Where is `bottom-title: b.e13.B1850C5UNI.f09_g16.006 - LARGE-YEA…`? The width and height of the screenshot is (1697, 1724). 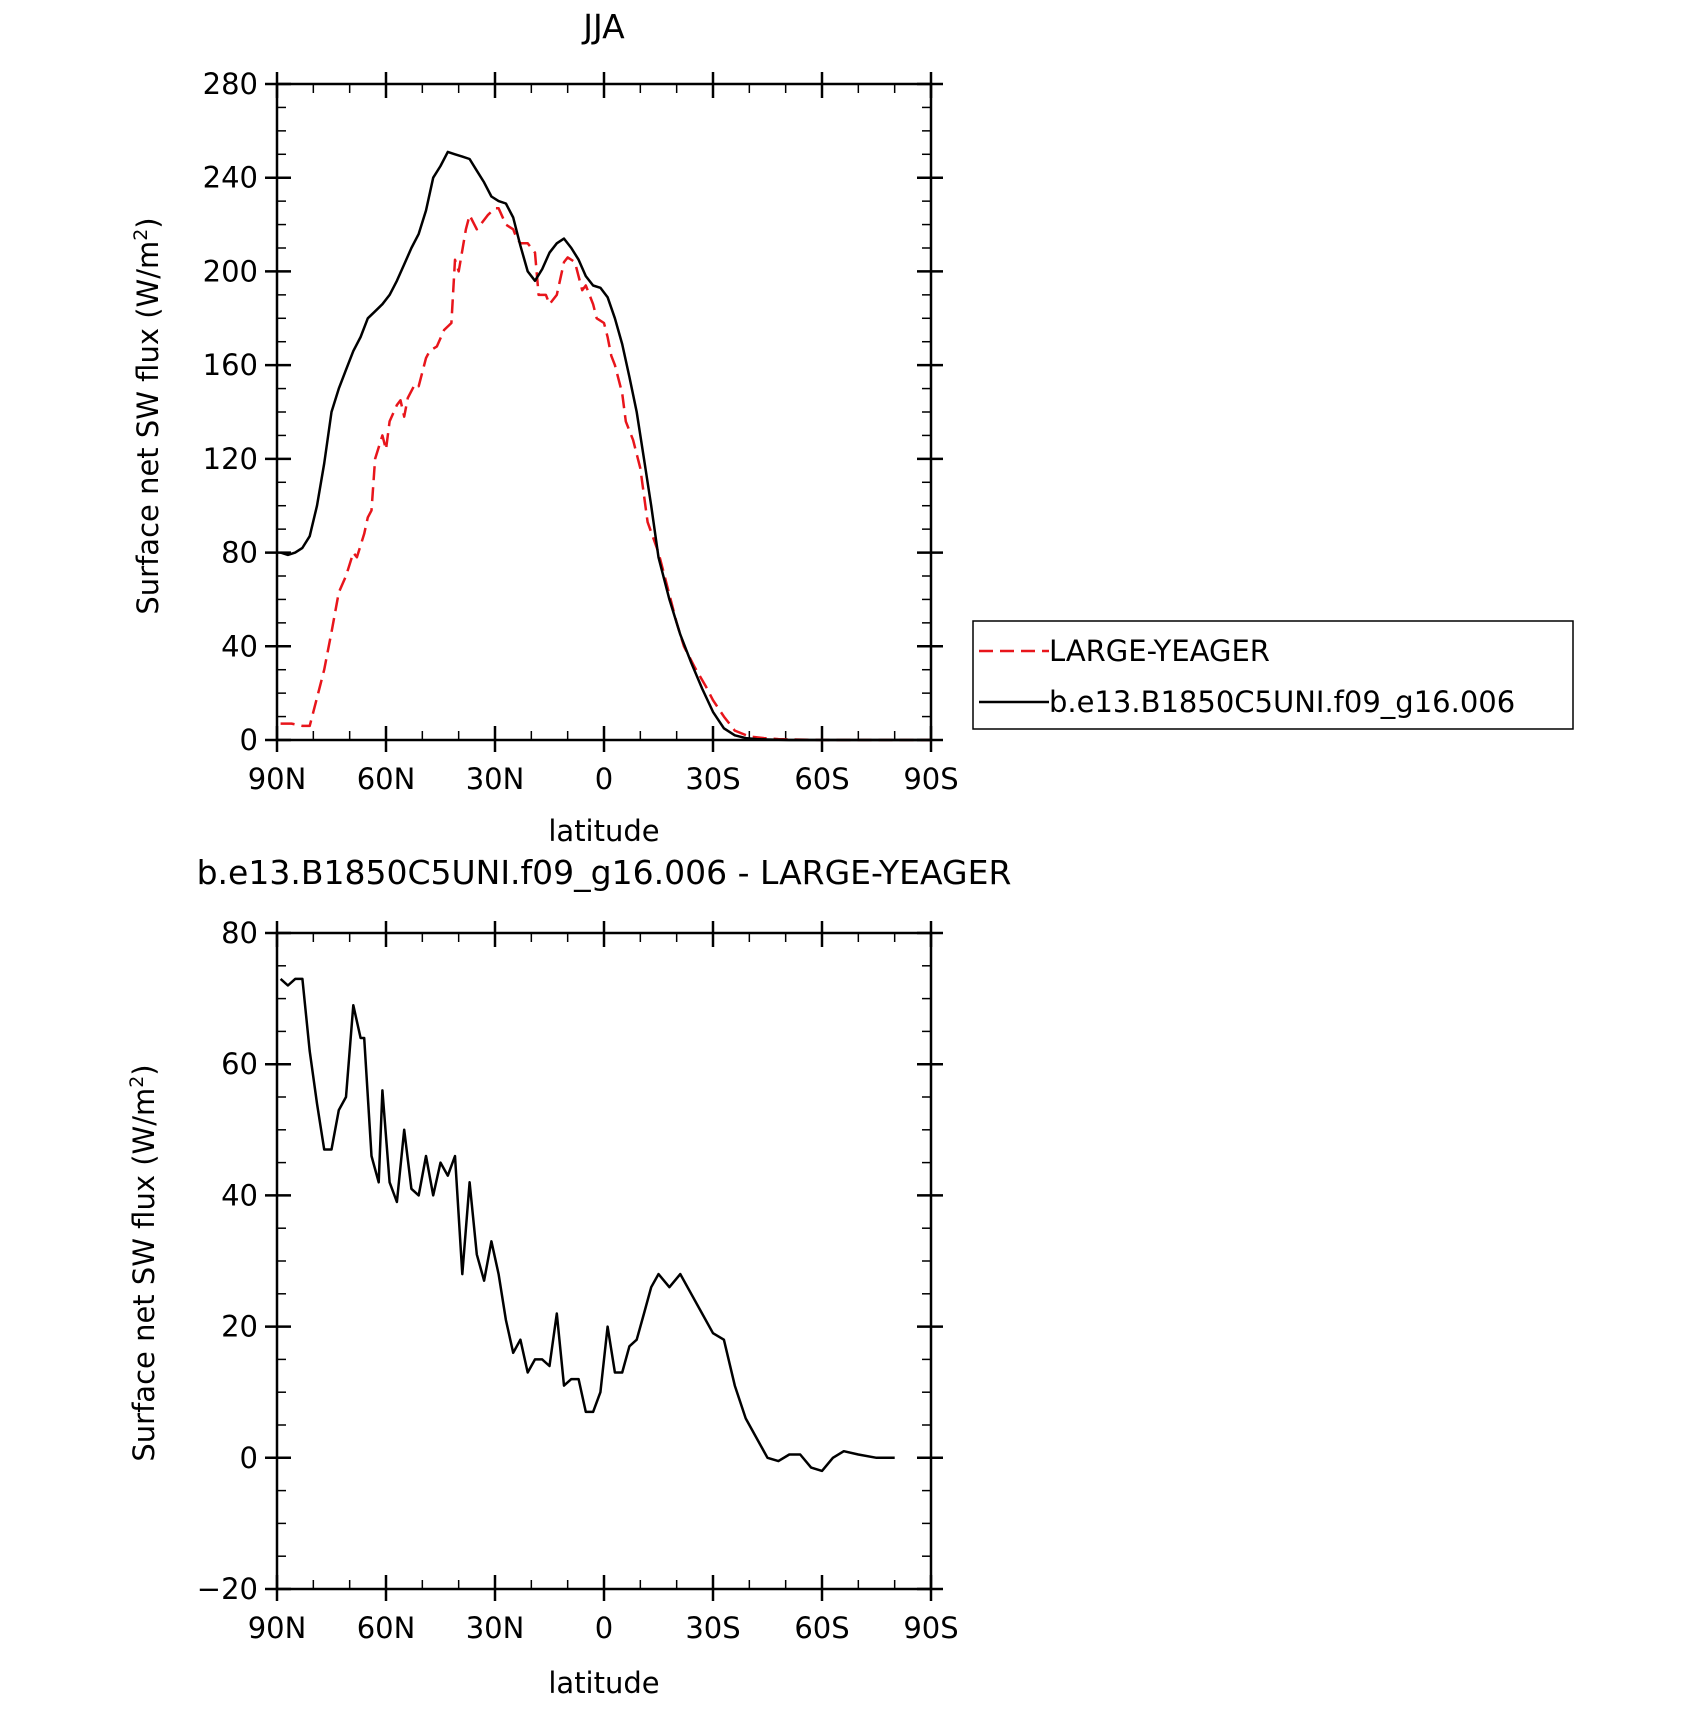
bottom-title: b.e13.B1850C5UNI.f09_g16.006 - LARGE-YEA… is located at coordinates (604, 872).